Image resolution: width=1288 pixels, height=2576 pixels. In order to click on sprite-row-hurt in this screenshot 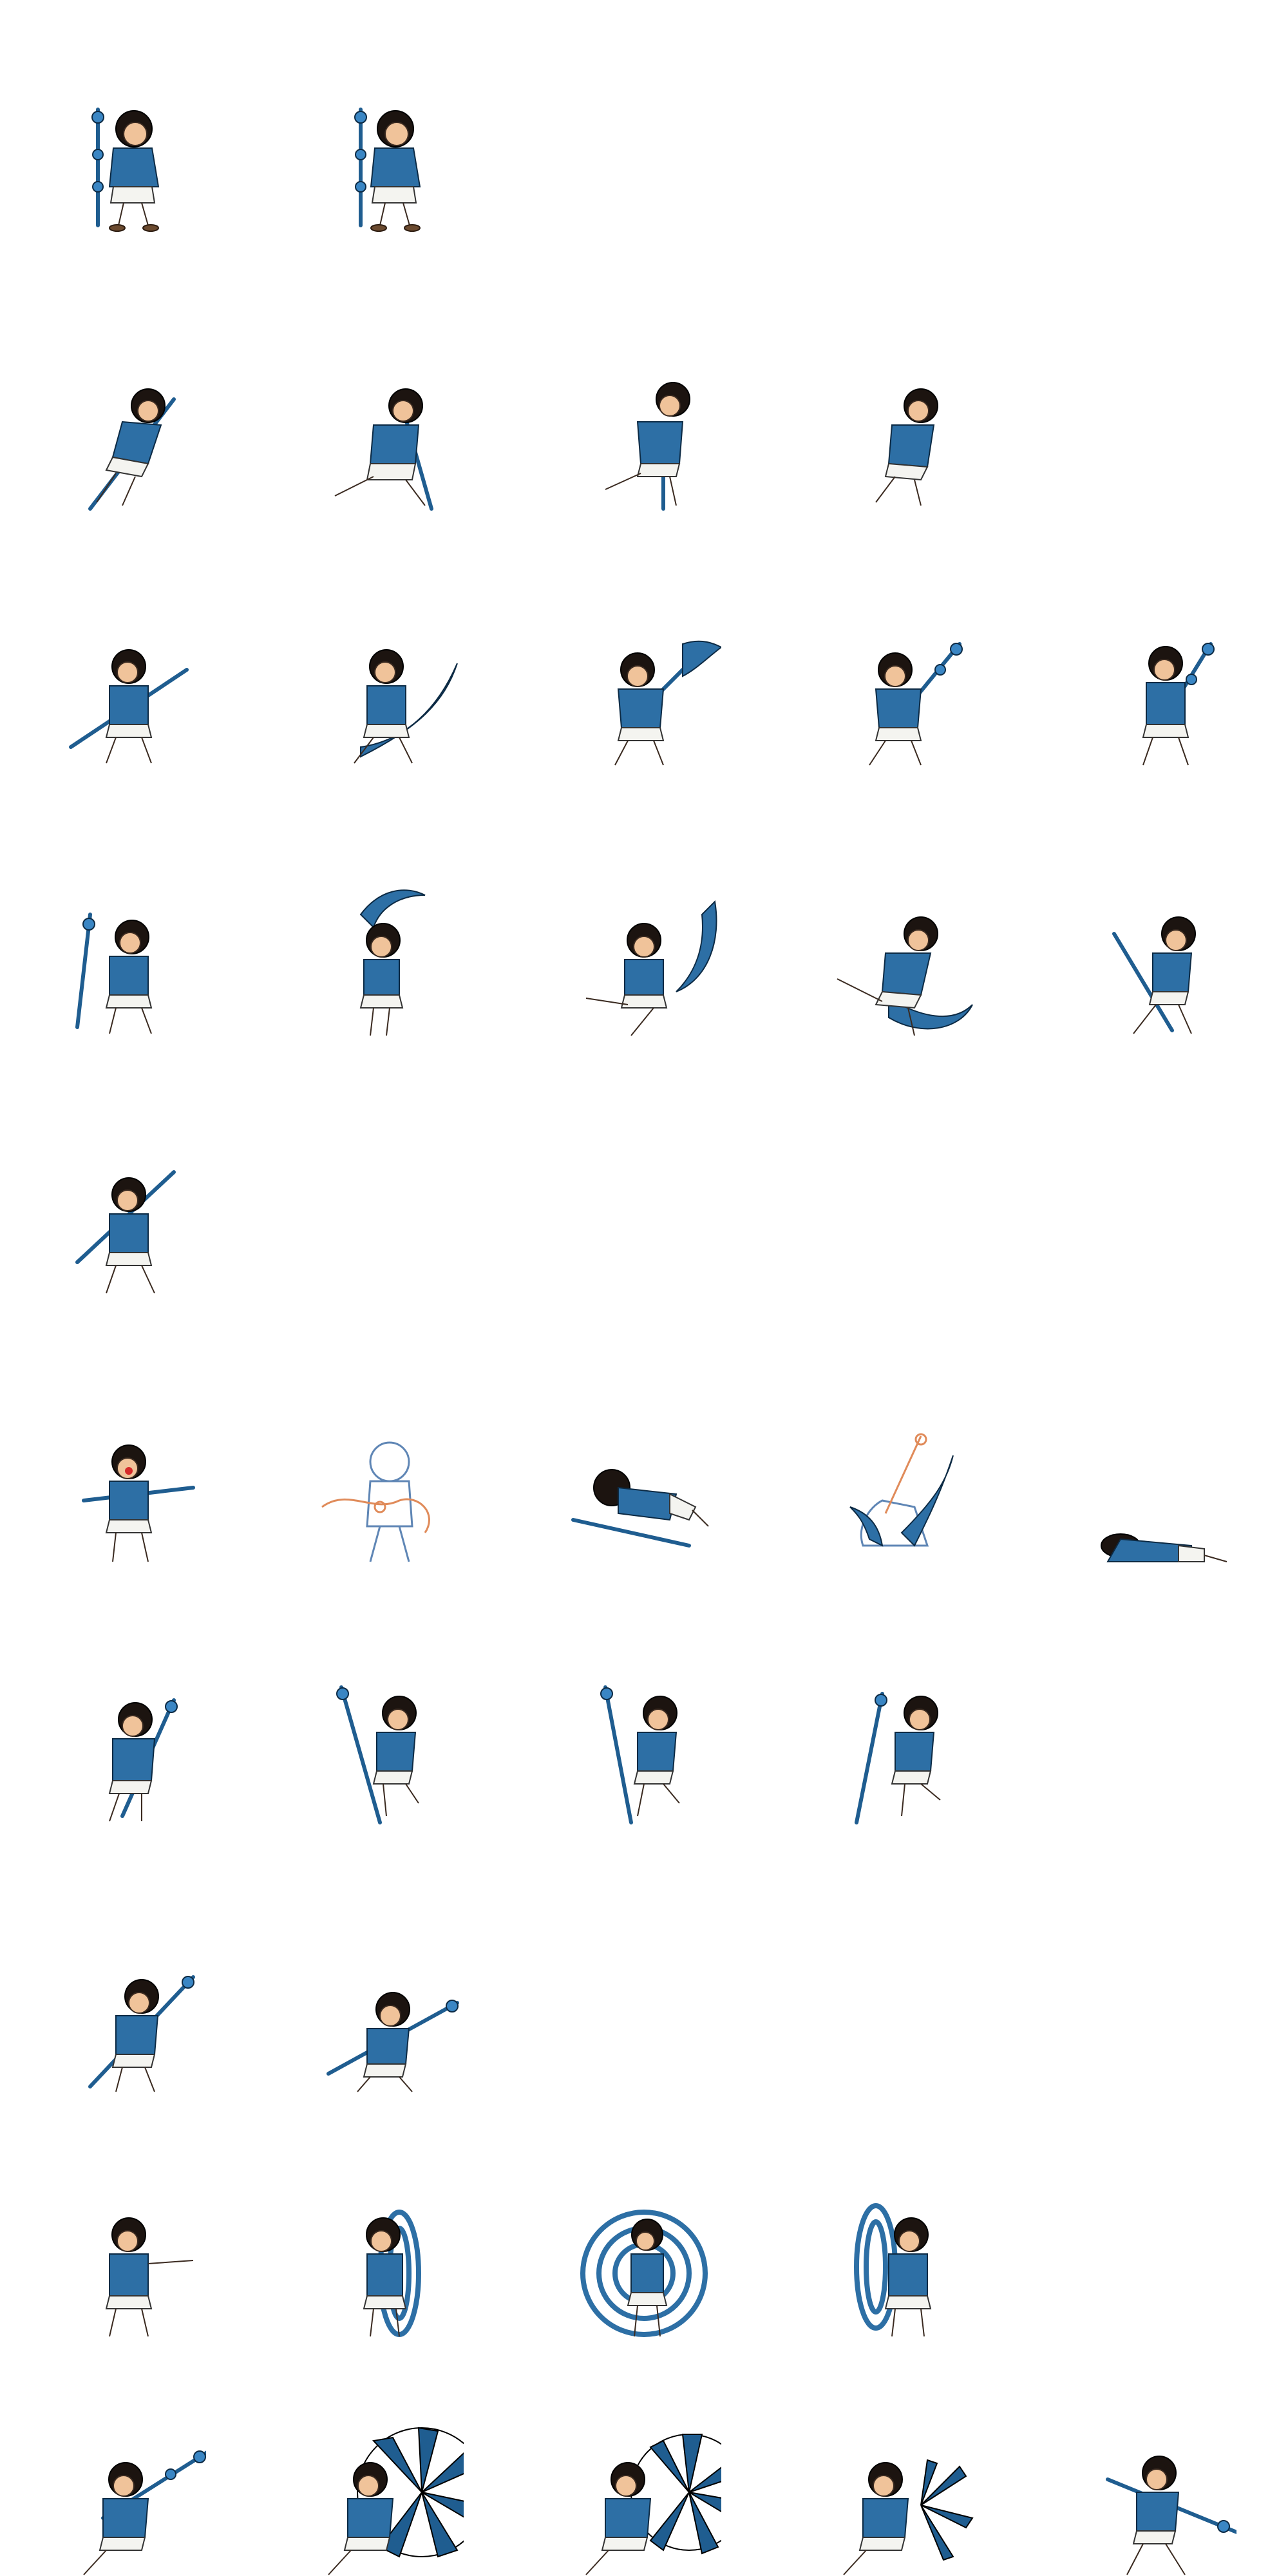, I will do `click(644, 1223)`.